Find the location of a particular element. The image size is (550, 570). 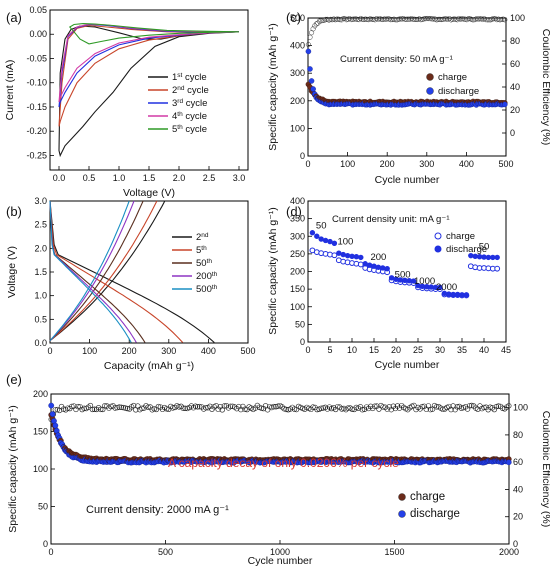

y2-tick-label: 20 is located at coordinates (518, 517).